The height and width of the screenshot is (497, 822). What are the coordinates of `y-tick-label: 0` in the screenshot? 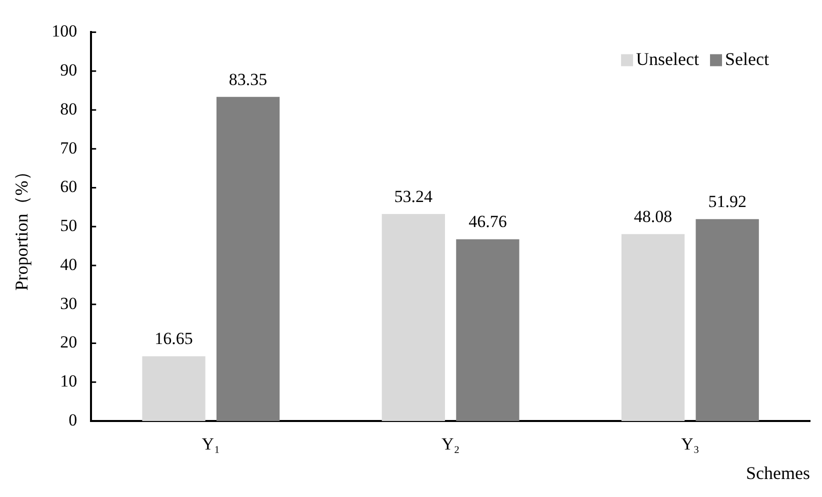 It's located at (73, 420).